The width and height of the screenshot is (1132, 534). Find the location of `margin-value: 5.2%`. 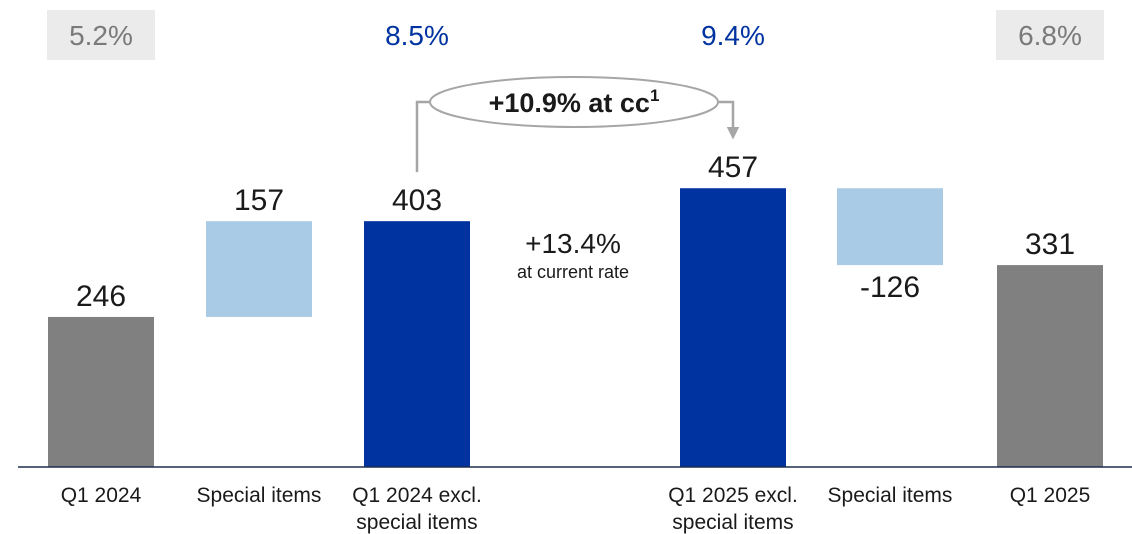

margin-value: 5.2% is located at coordinates (101, 35).